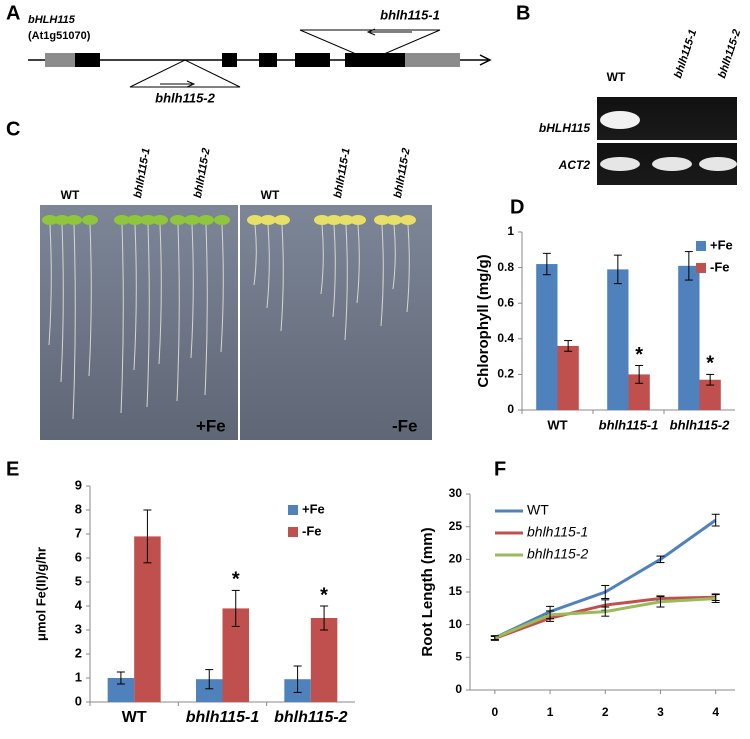 This screenshot has height=739, width=750. What do you see at coordinates (40, 594) in the screenshot?
I see `y-axis-label: μmol Fe(II)/g/hr` at bounding box center [40, 594].